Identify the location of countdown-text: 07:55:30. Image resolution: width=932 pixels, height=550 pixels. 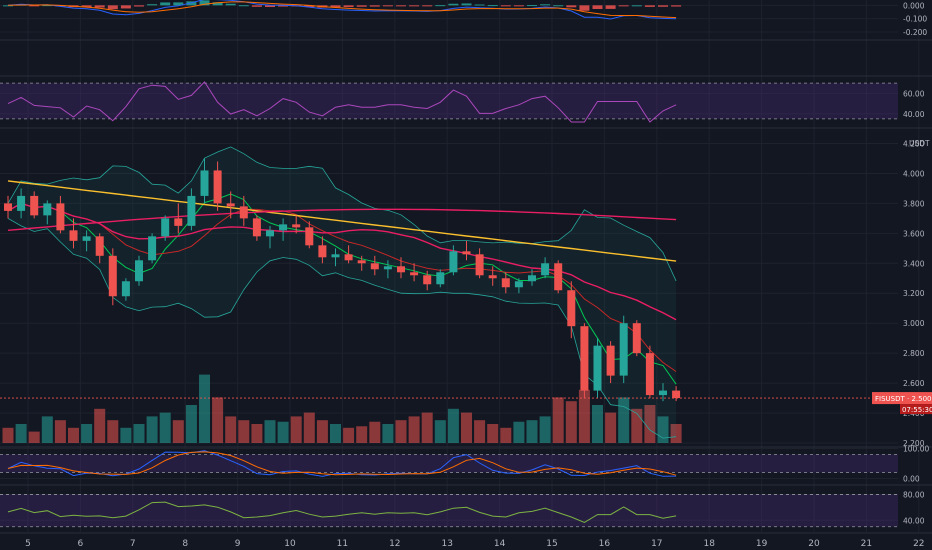
(917, 410).